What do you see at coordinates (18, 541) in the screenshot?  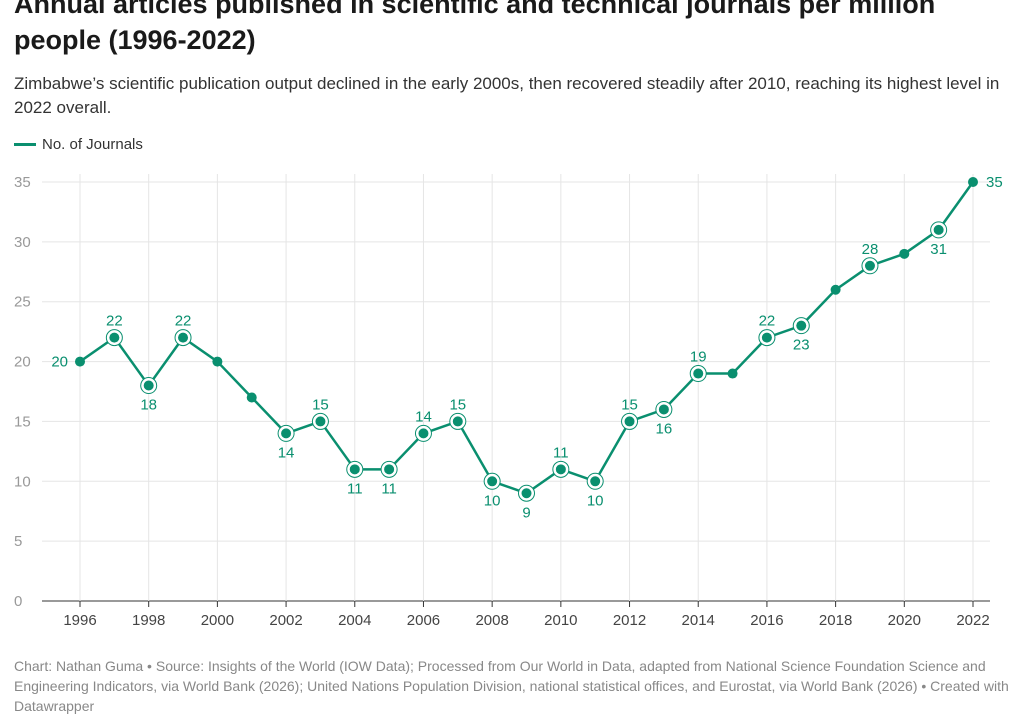 I see `y-tick-label: 5` at bounding box center [18, 541].